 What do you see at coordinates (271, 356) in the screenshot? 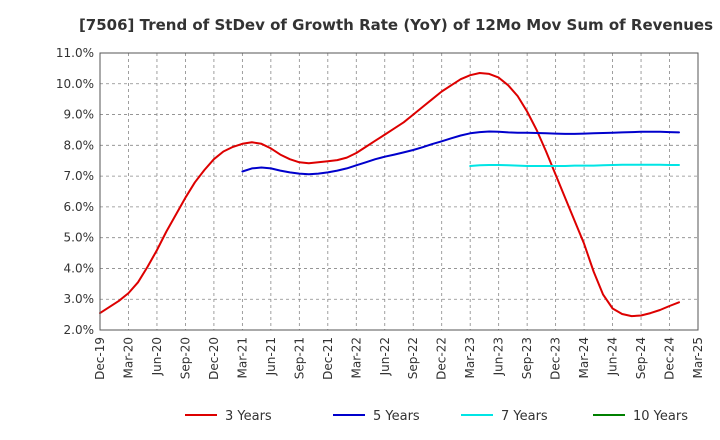
I see `x-tick-label: Jun-21` at bounding box center [271, 356].